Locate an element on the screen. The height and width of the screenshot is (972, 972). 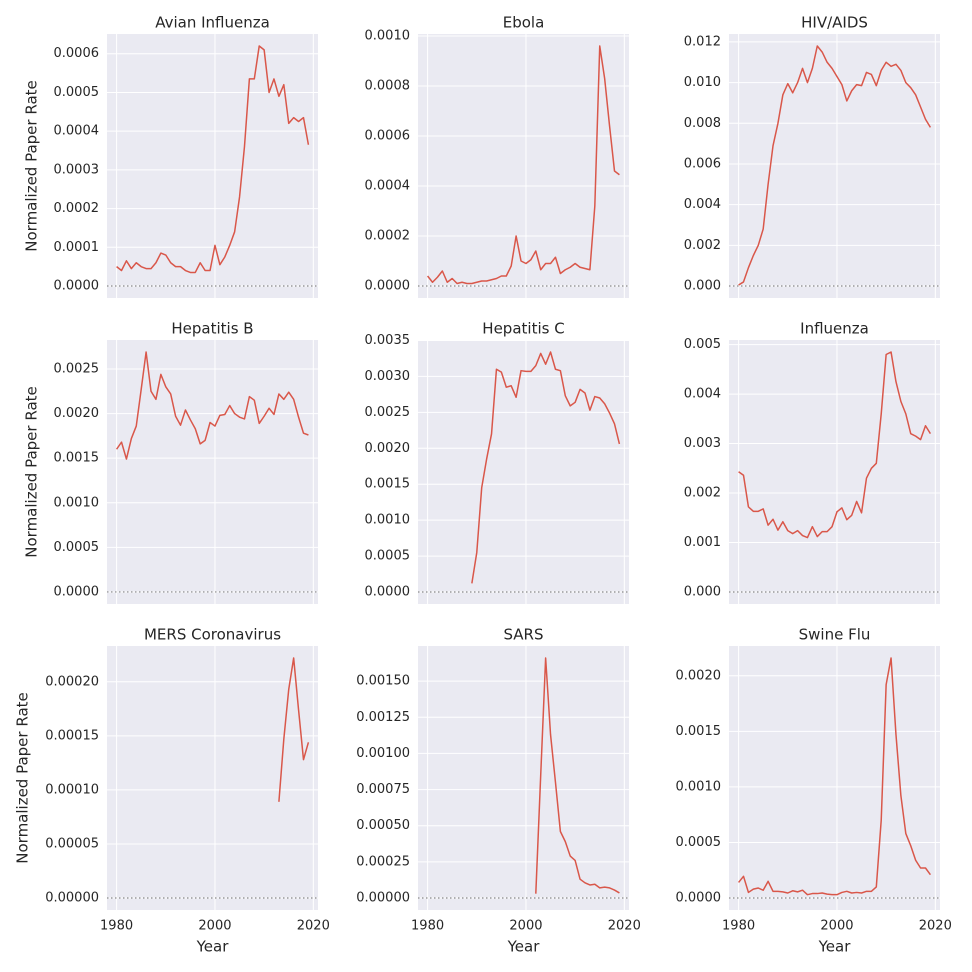
y-tick-label: 0.00005 is located at coordinates (72, 843).